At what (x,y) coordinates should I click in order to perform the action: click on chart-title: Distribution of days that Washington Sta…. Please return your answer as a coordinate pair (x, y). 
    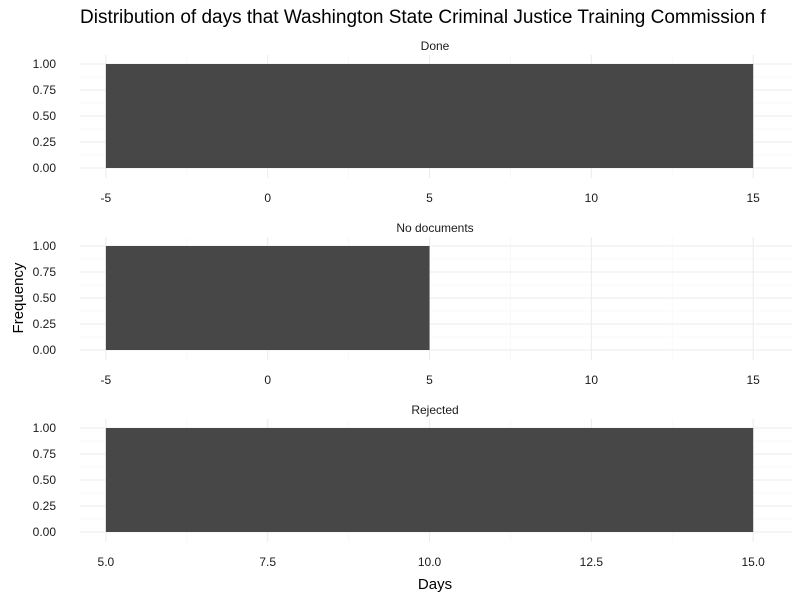
    Looking at the image, I should click on (423, 17).